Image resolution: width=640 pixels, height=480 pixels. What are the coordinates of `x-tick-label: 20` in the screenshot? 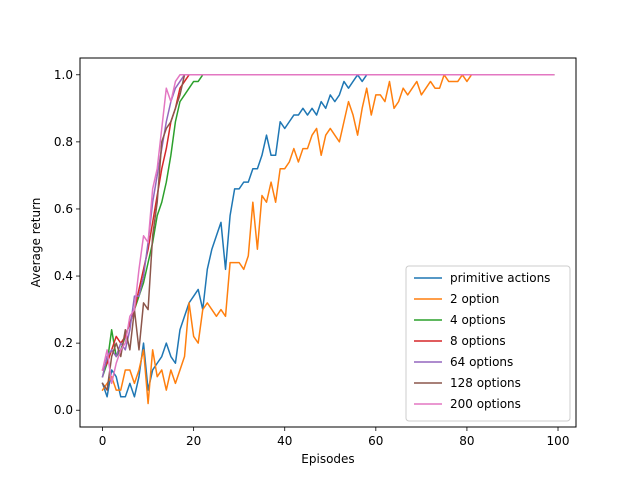 It's located at (193, 441).